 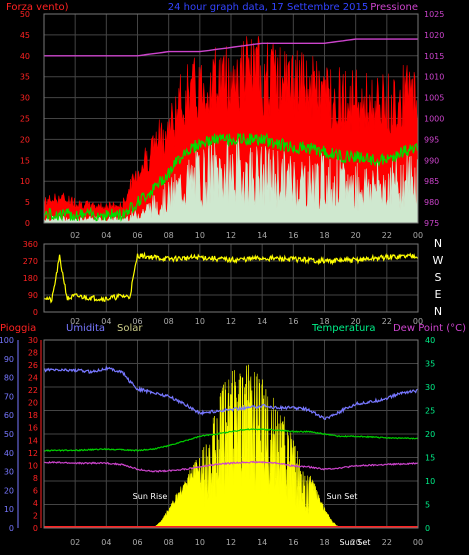 I want to click on wind-y-tick-label: 45, so click(x=25, y=35).